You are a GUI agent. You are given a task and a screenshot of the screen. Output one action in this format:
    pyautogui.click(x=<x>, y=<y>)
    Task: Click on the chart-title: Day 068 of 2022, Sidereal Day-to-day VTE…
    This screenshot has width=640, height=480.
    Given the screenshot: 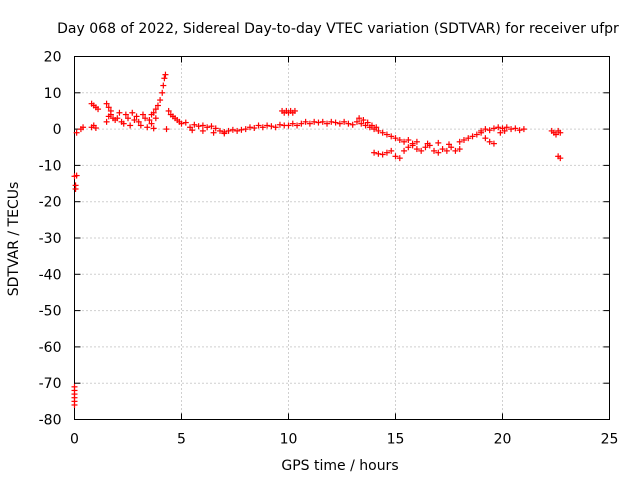 What is the action you would take?
    pyautogui.click(x=338, y=29)
    